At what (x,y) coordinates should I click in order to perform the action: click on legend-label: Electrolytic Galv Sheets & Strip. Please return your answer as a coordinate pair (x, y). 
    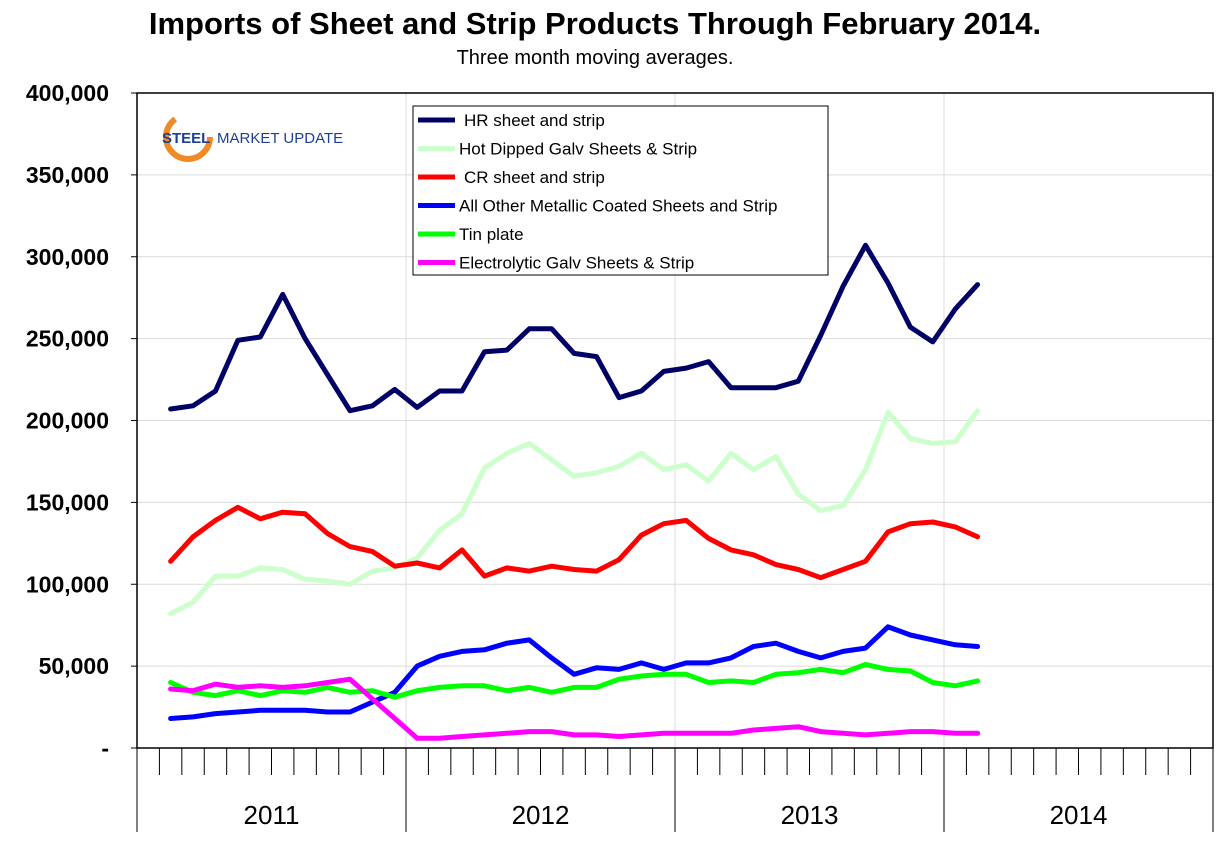
    Looking at the image, I should click on (576, 263).